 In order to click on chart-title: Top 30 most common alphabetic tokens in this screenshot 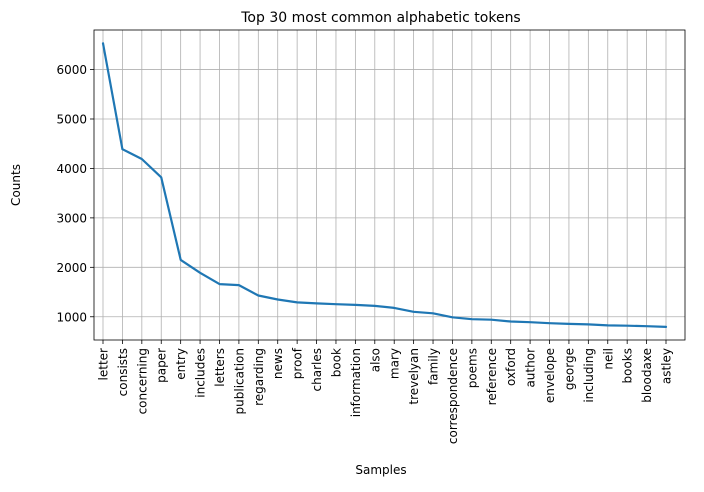, I will do `click(380, 18)`.